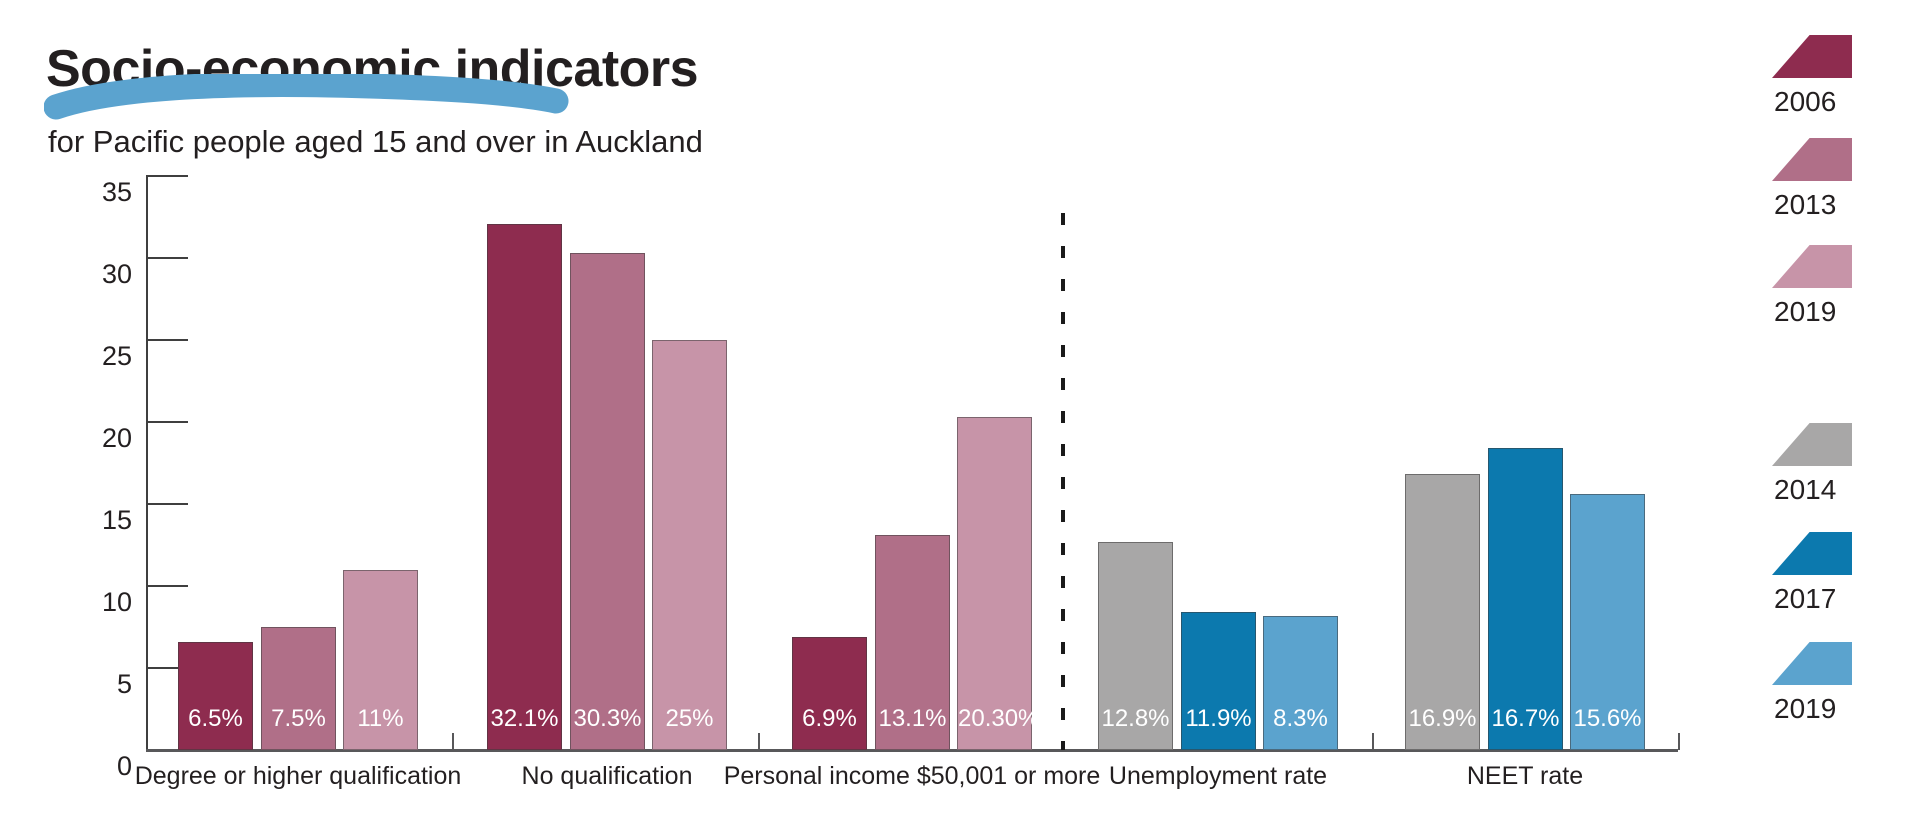  Describe the element at coordinates (607, 776) in the screenshot. I see `category-label: No qualification` at that location.